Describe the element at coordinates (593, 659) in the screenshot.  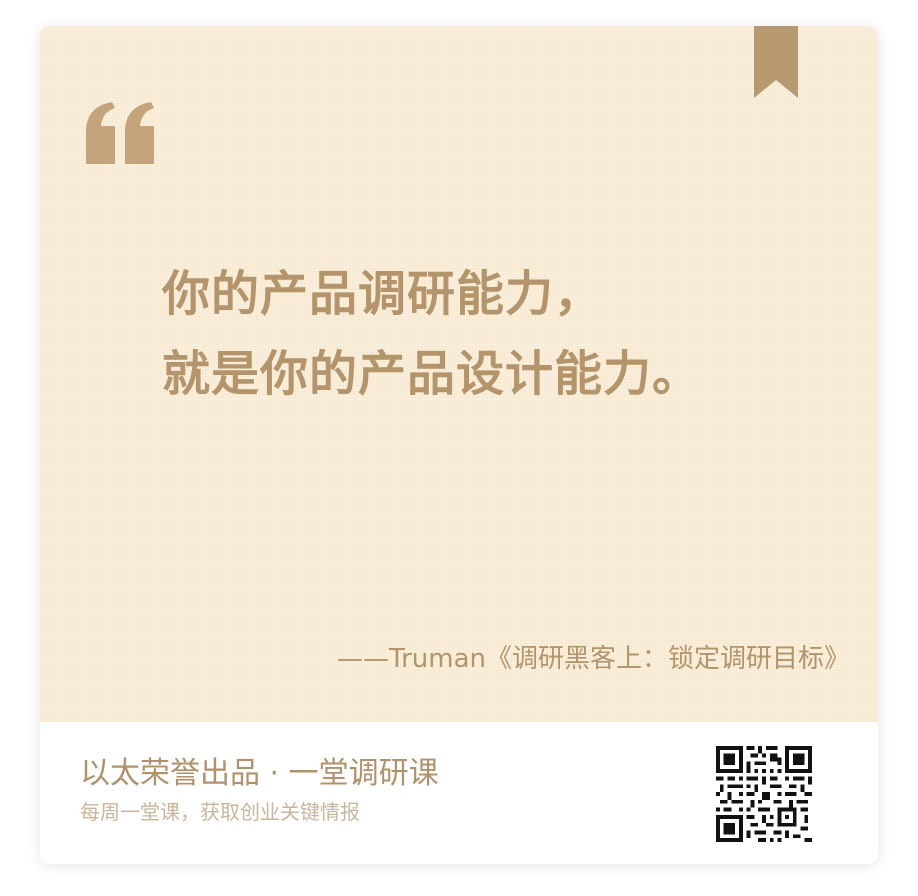
I see `quote-attribution: ——Truman《调研黑客上：锁定调研目标》` at that location.